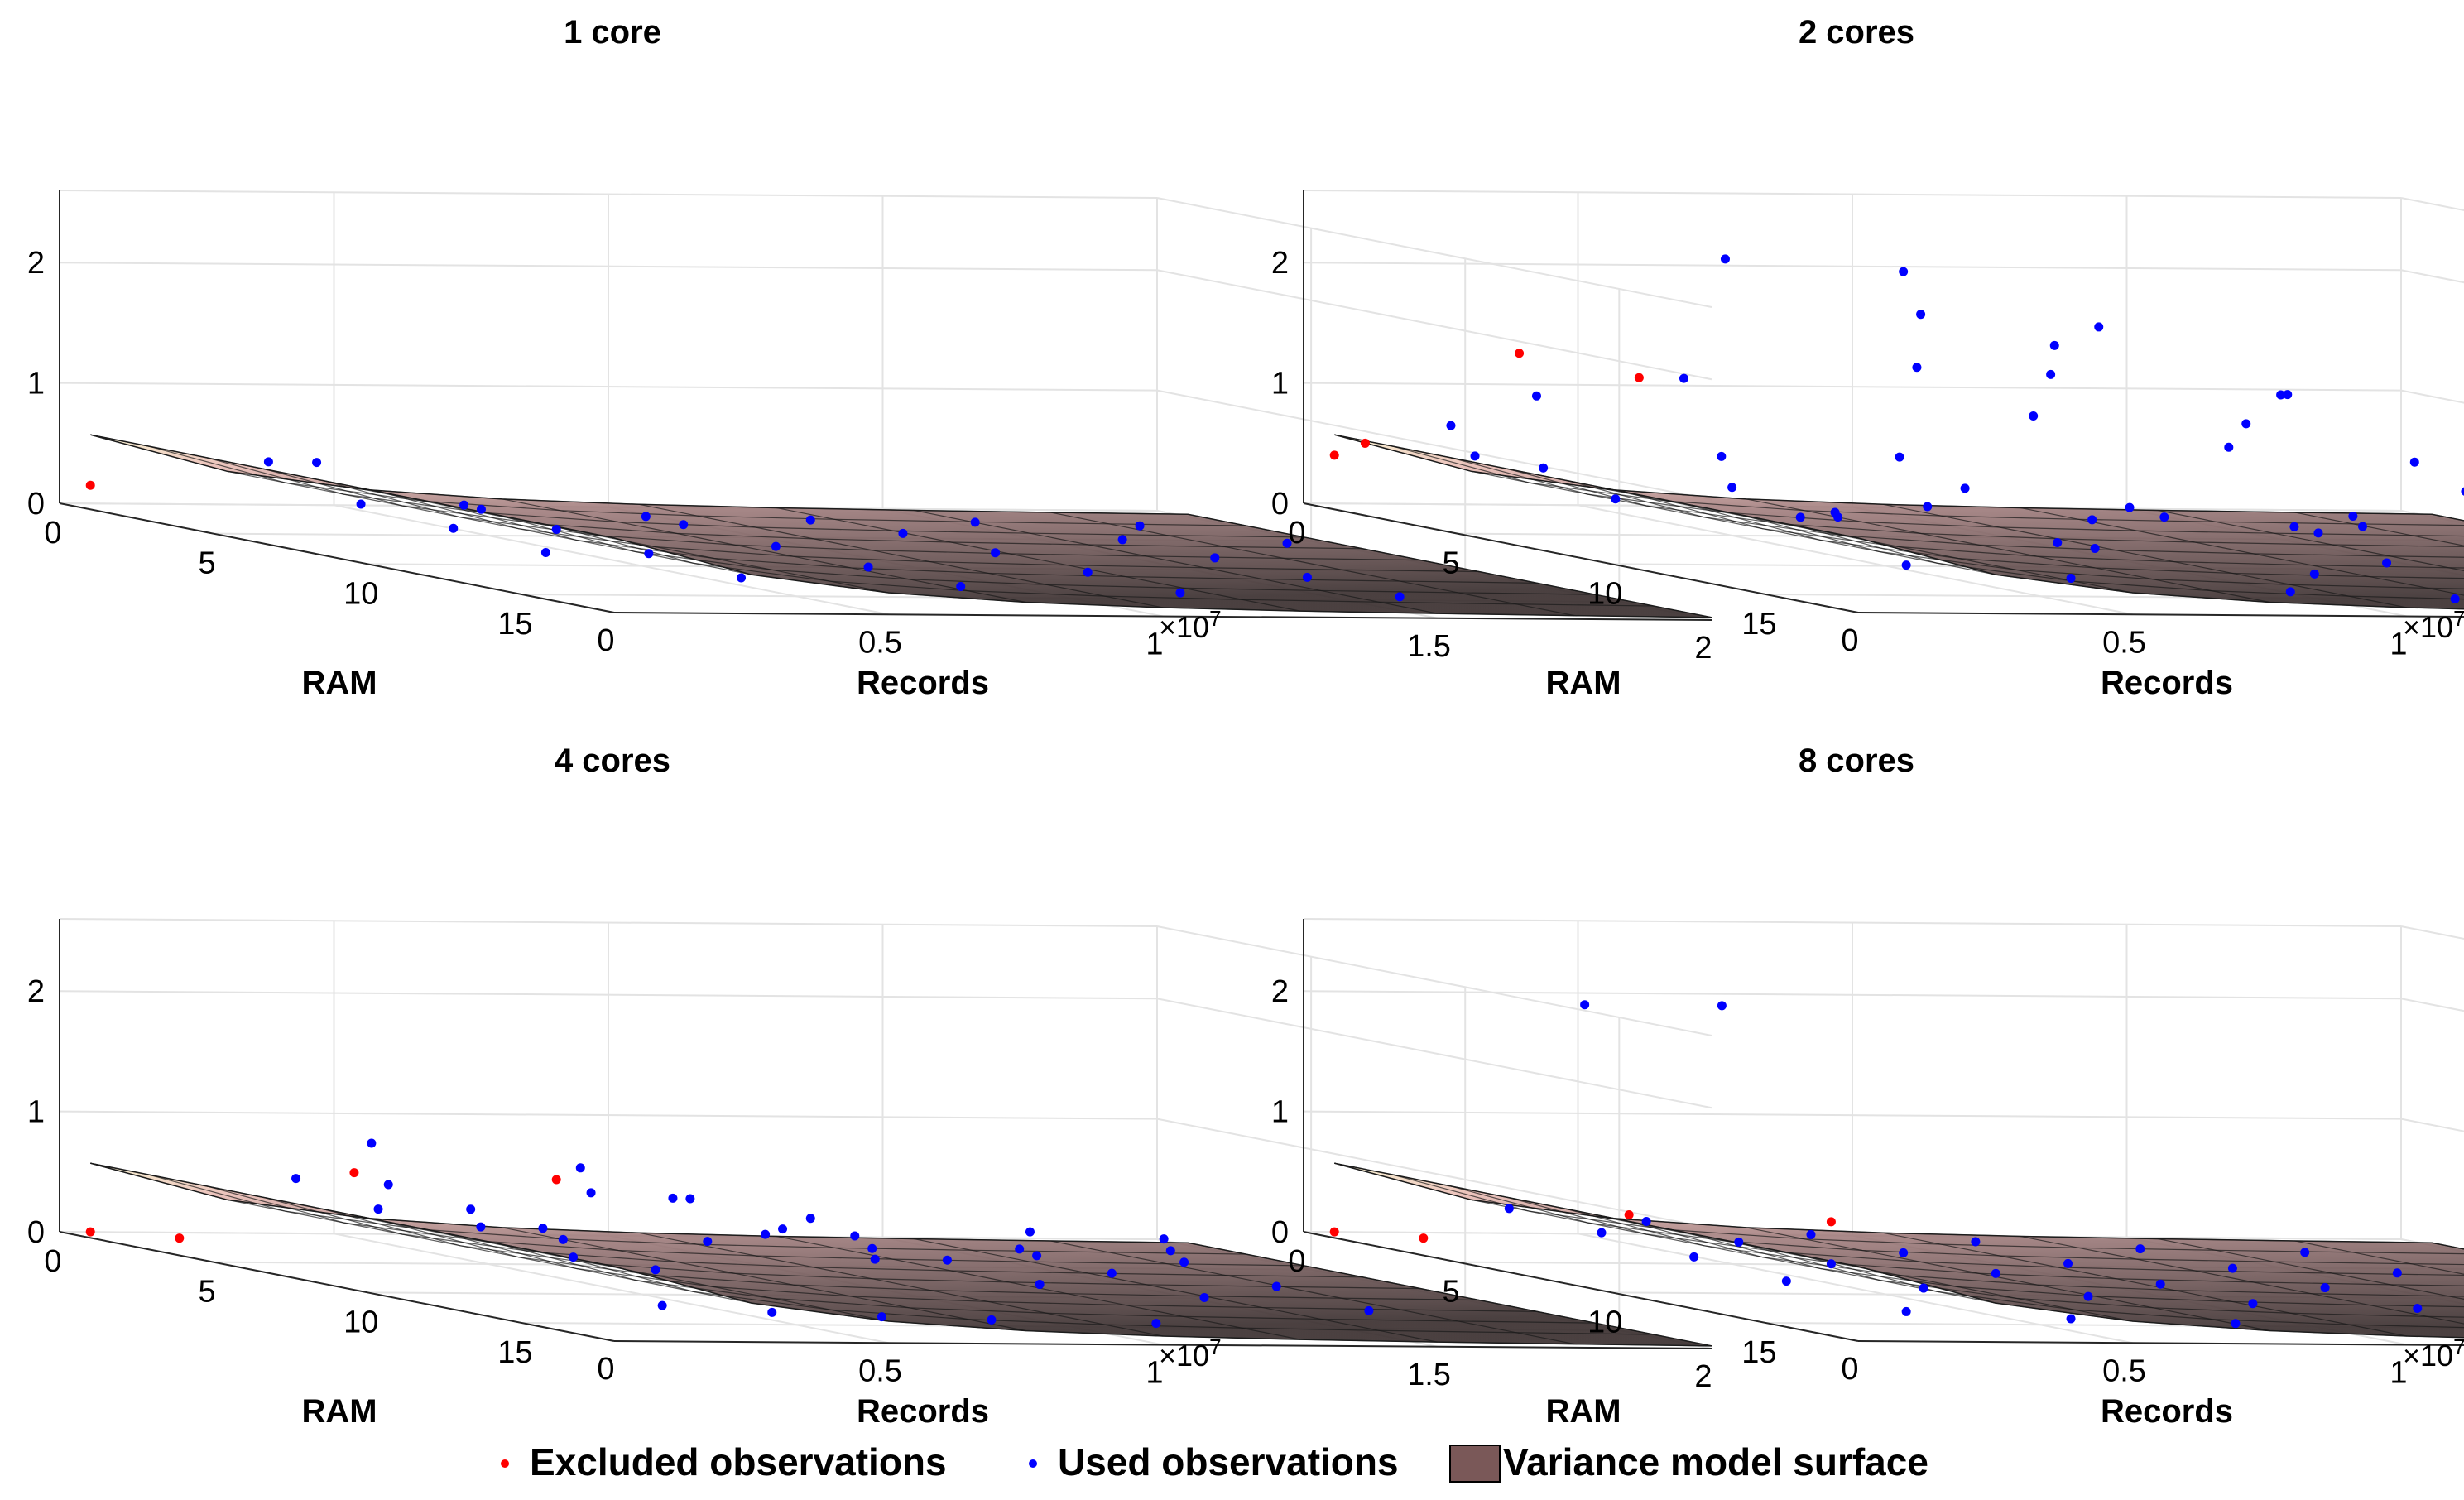 The height and width of the screenshot is (1500, 2464). I want to click on z-tick-label: 1, so click(1280, 384).